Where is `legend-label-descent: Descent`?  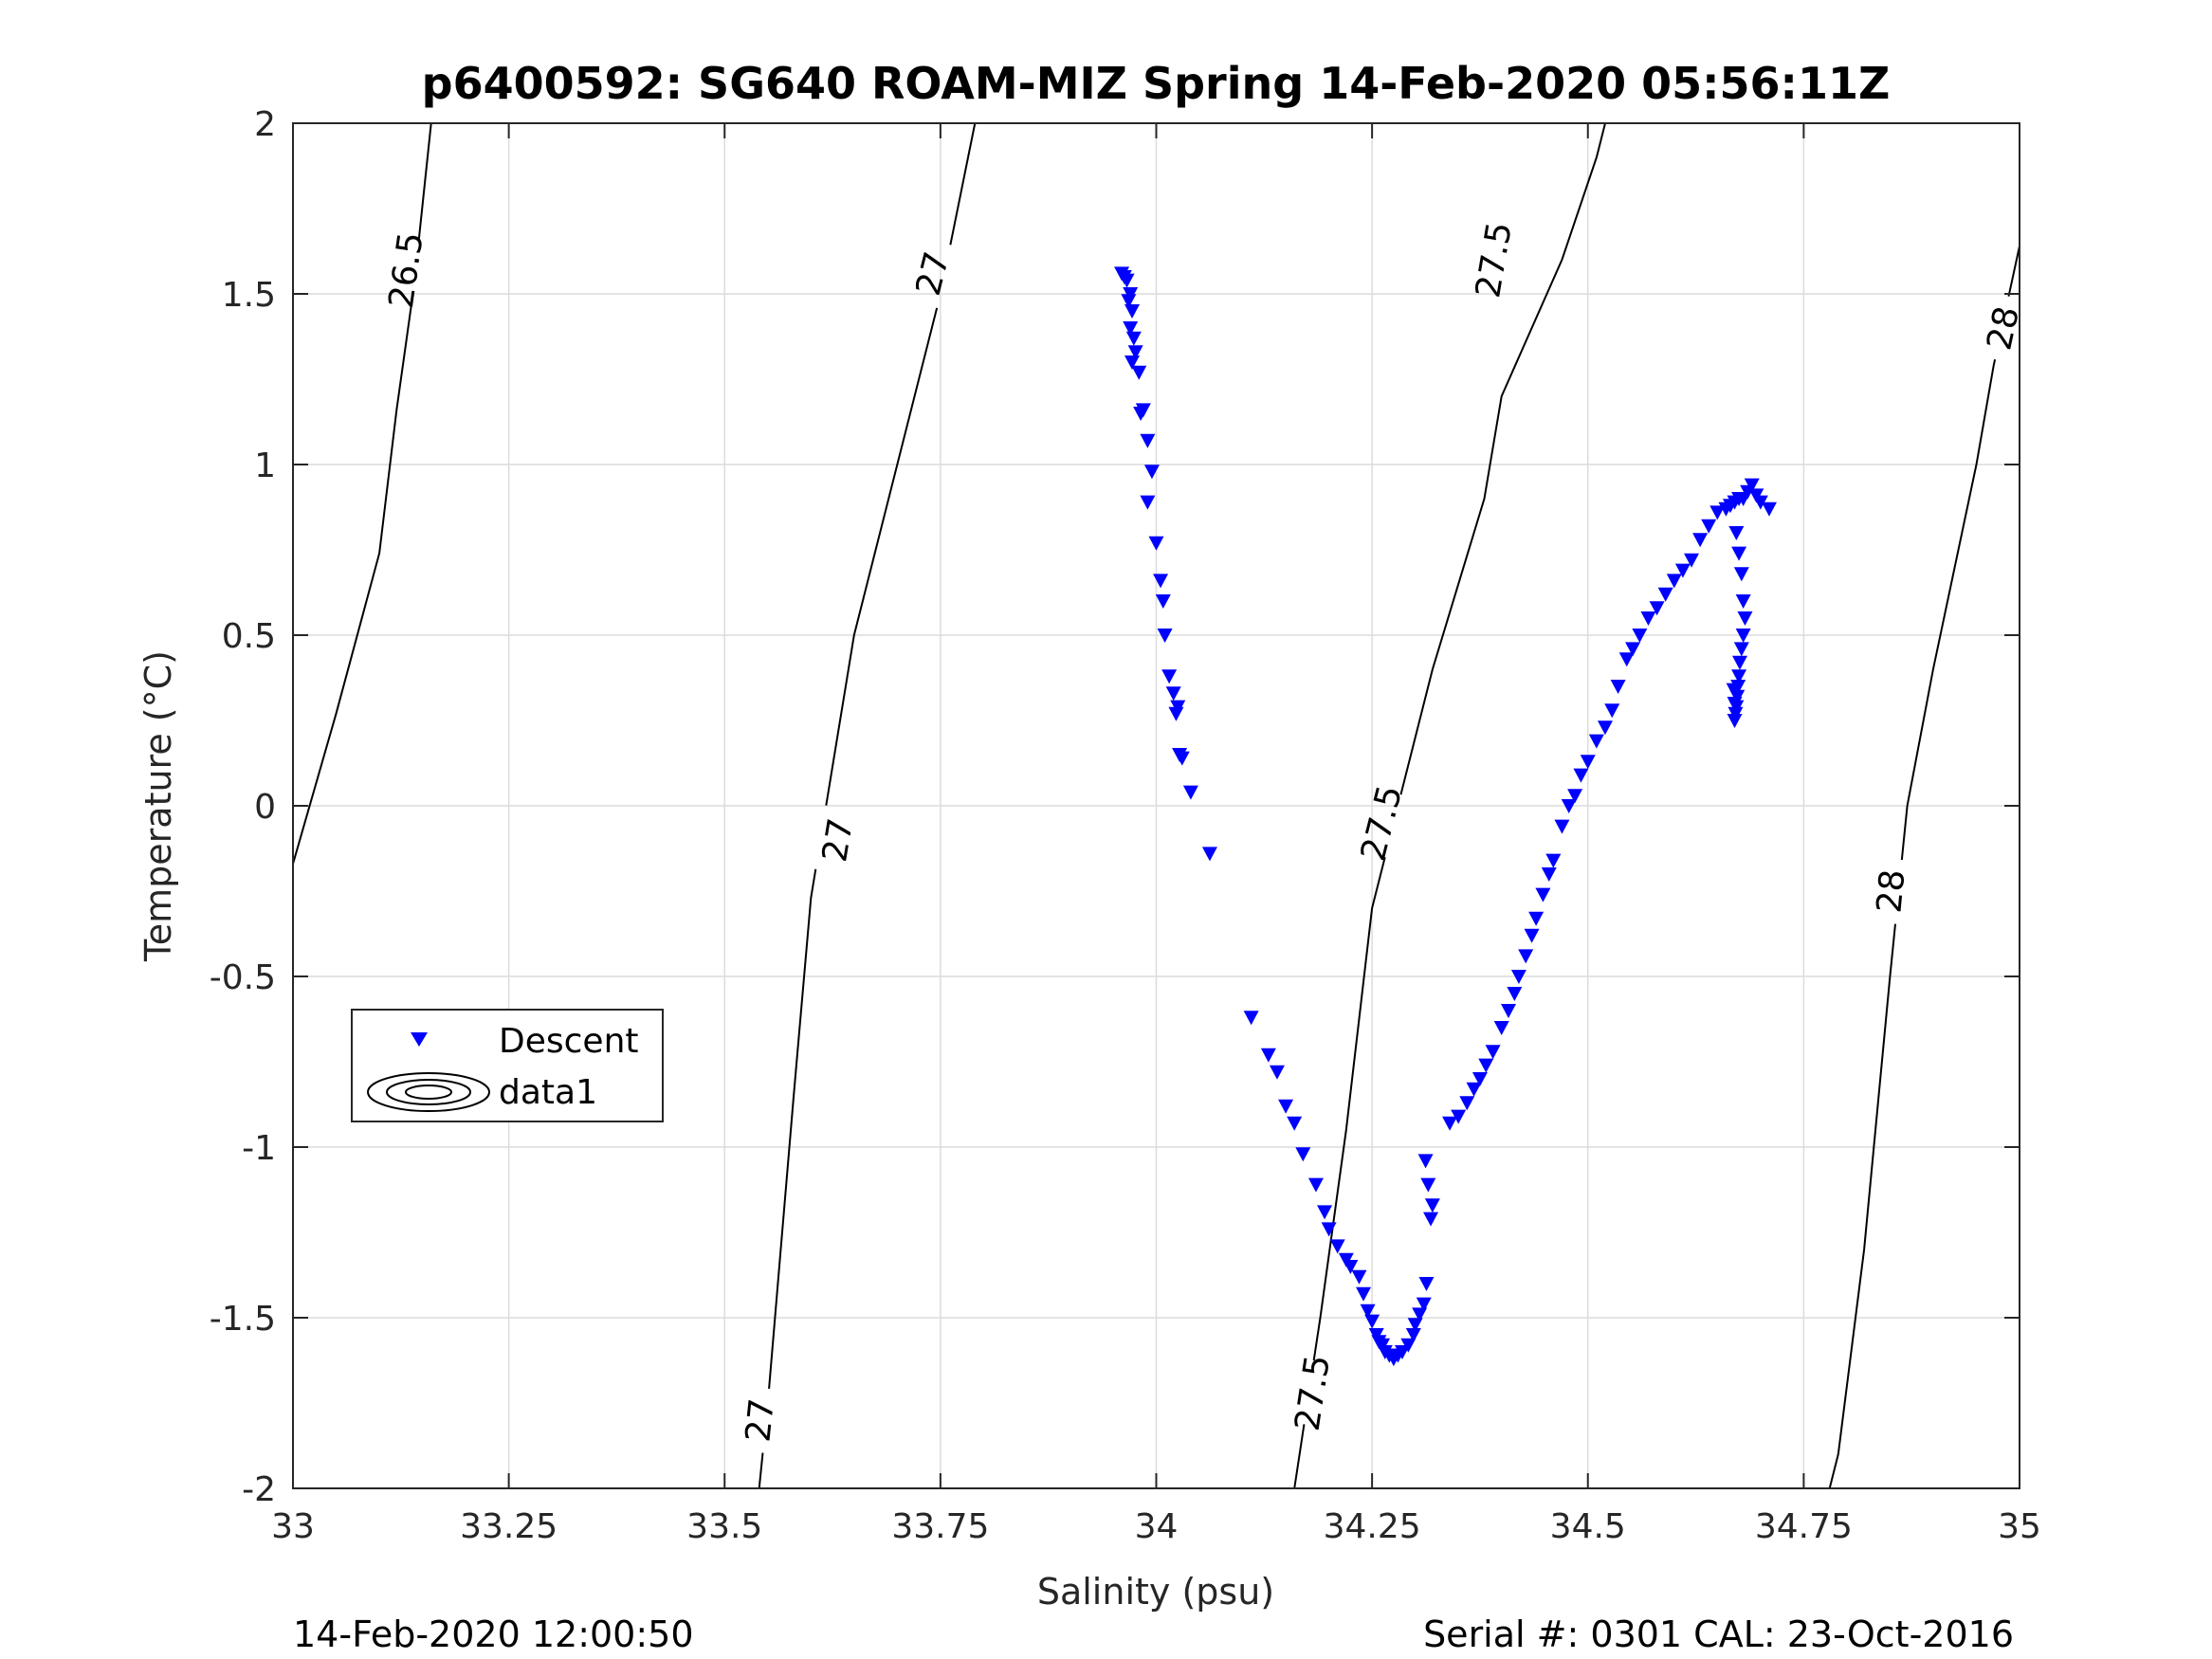
legend-label-descent: Descent is located at coordinates (569, 1041).